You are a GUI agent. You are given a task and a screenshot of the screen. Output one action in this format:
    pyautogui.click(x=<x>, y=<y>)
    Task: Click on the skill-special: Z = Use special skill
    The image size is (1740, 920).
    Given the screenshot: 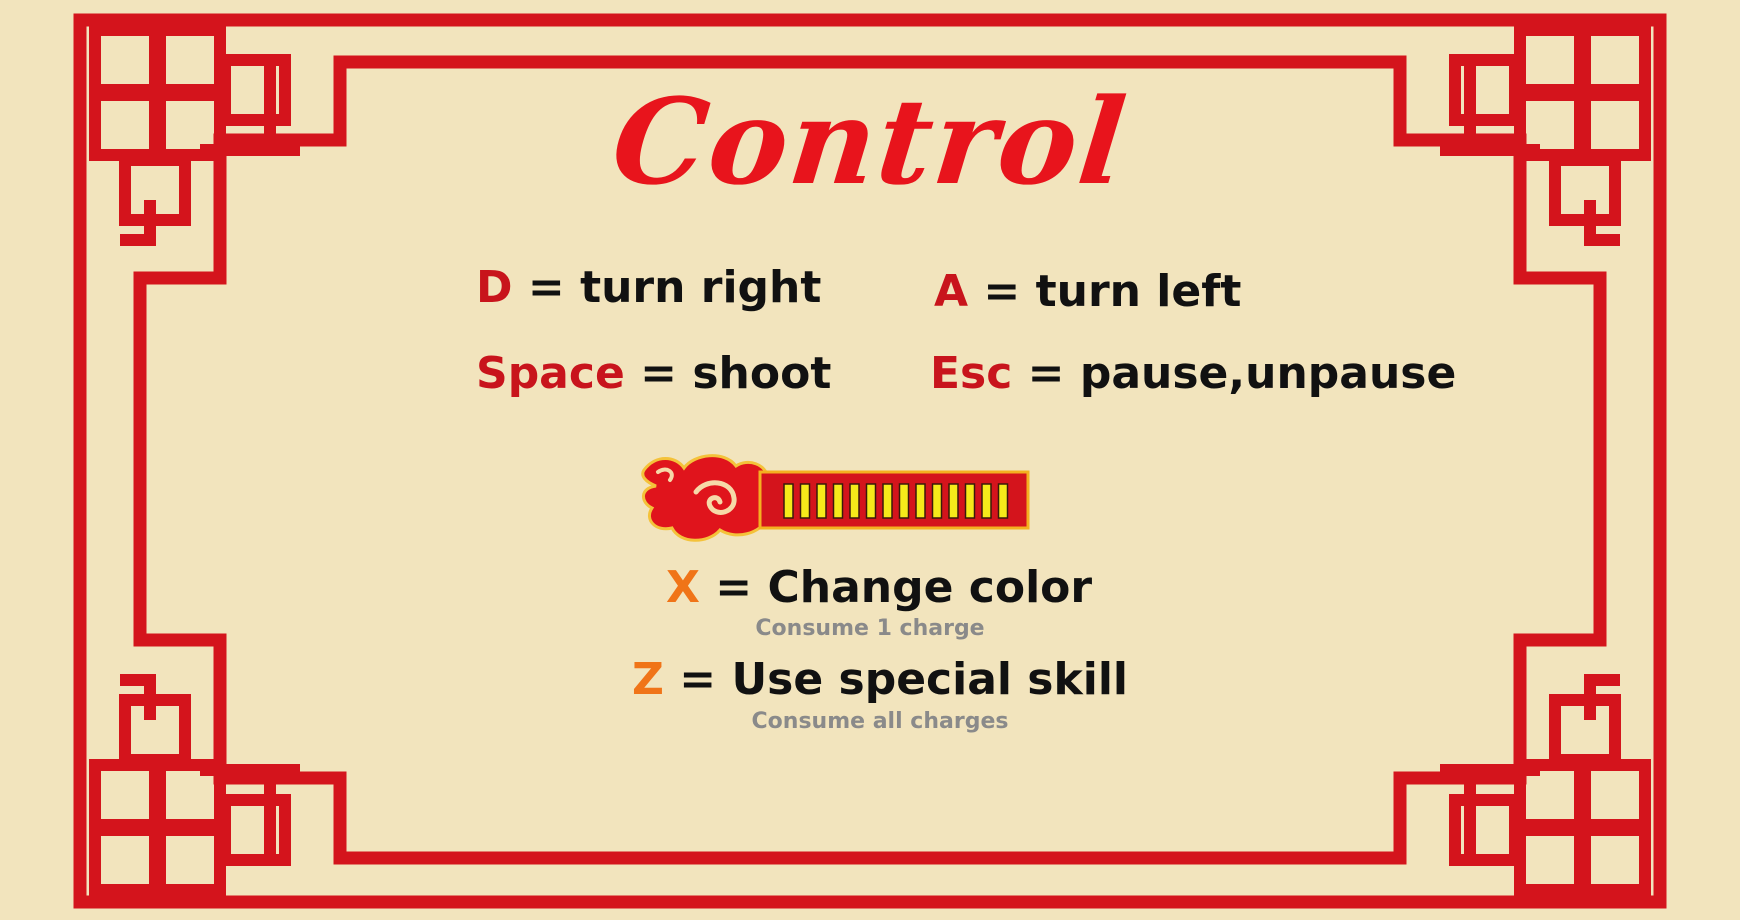 What is the action you would take?
    pyautogui.click(x=880, y=679)
    